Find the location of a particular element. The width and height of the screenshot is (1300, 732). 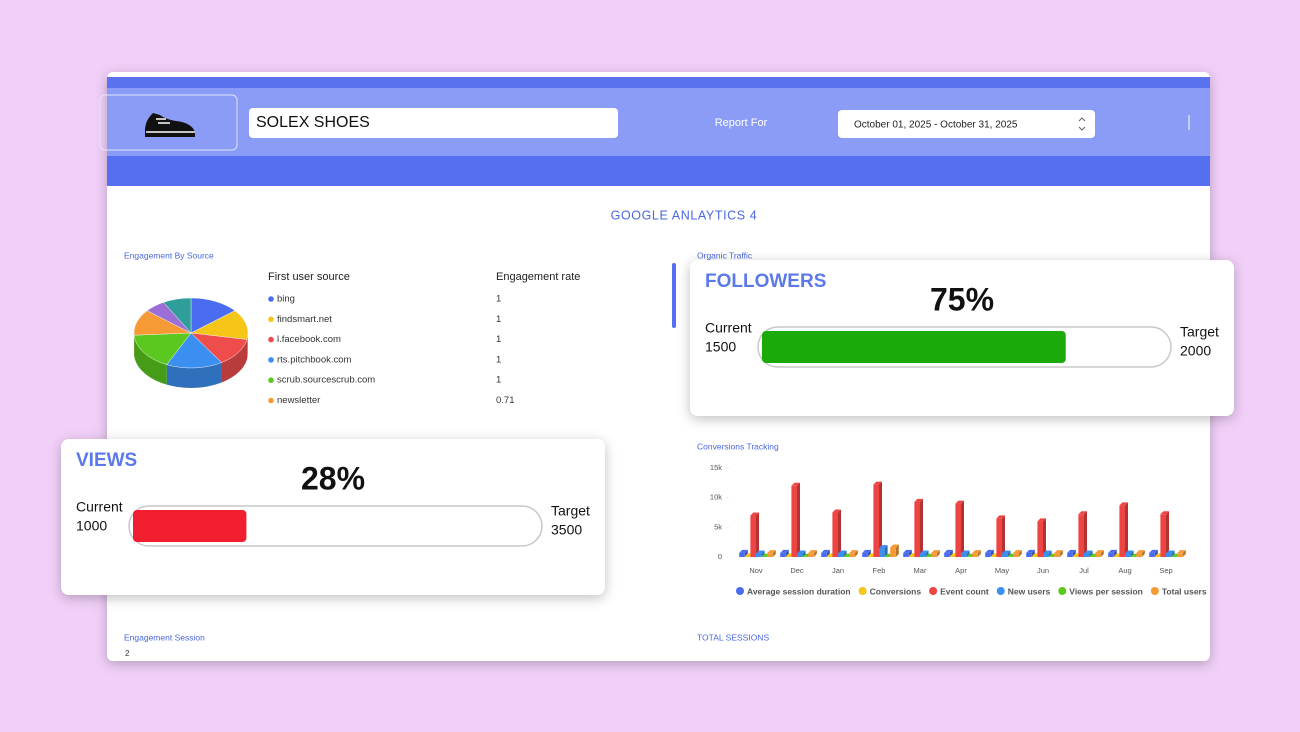

brand-input is located at coordinates (433, 123).